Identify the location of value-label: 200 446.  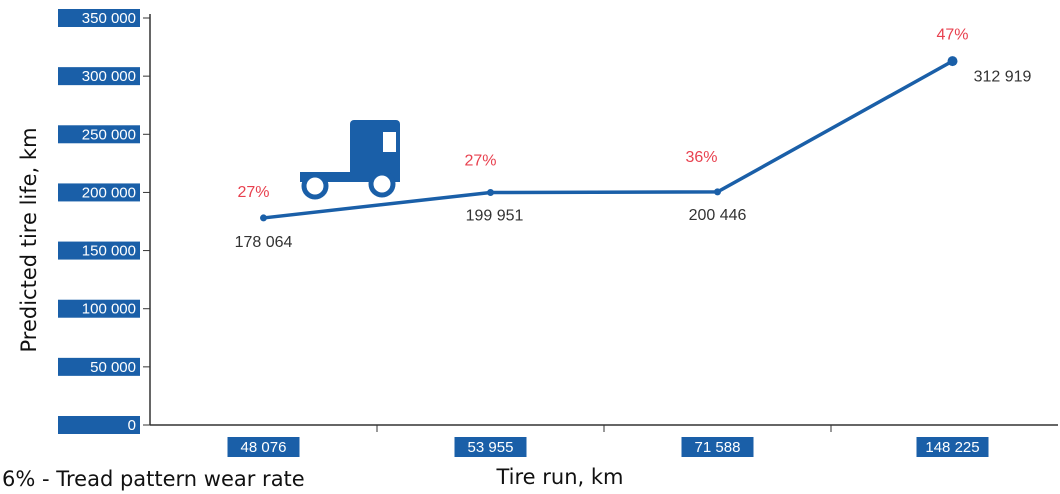
(718, 215).